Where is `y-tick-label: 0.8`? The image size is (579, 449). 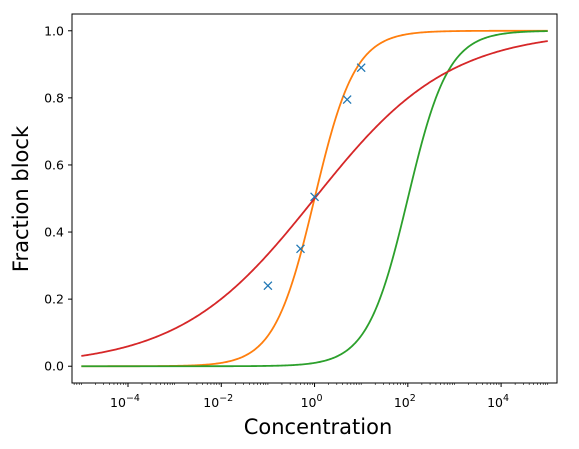
y-tick-label: 0.8 is located at coordinates (54, 97).